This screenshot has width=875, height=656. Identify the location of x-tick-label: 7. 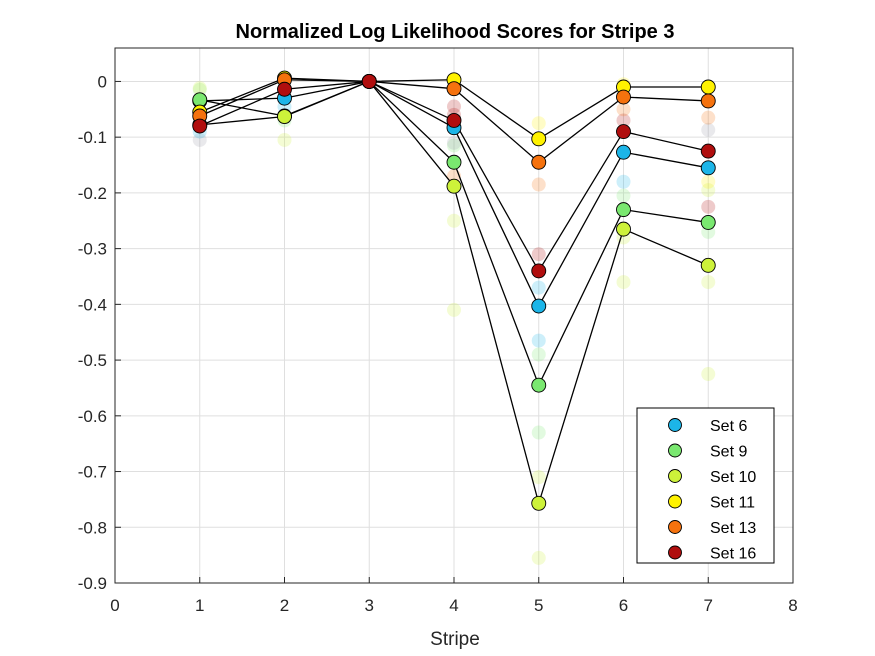
(708, 605).